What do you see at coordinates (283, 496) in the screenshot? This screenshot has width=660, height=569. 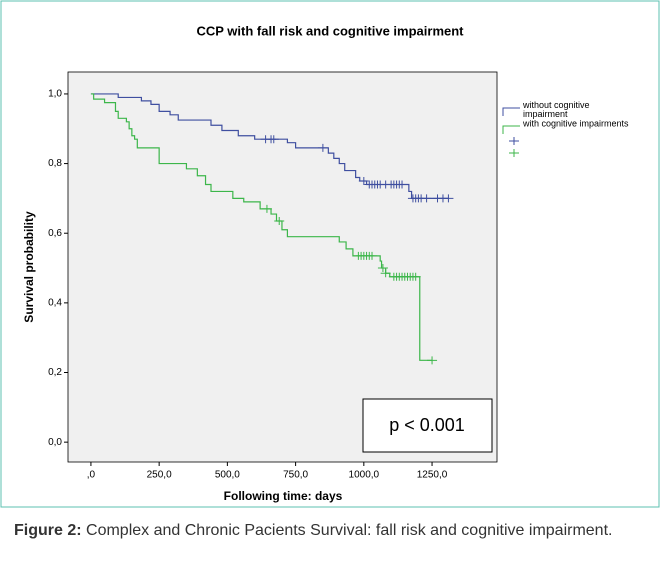 I see `x-axis-title: Following time: days` at bounding box center [283, 496].